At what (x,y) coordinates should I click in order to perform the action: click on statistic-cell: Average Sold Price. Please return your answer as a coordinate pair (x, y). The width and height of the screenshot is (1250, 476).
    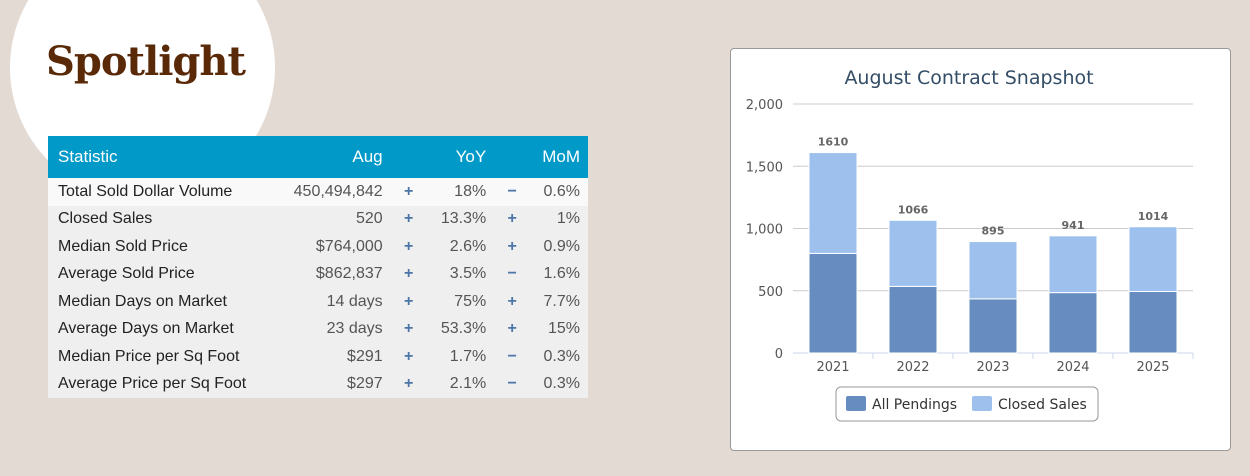
    Looking at the image, I should click on (162, 274).